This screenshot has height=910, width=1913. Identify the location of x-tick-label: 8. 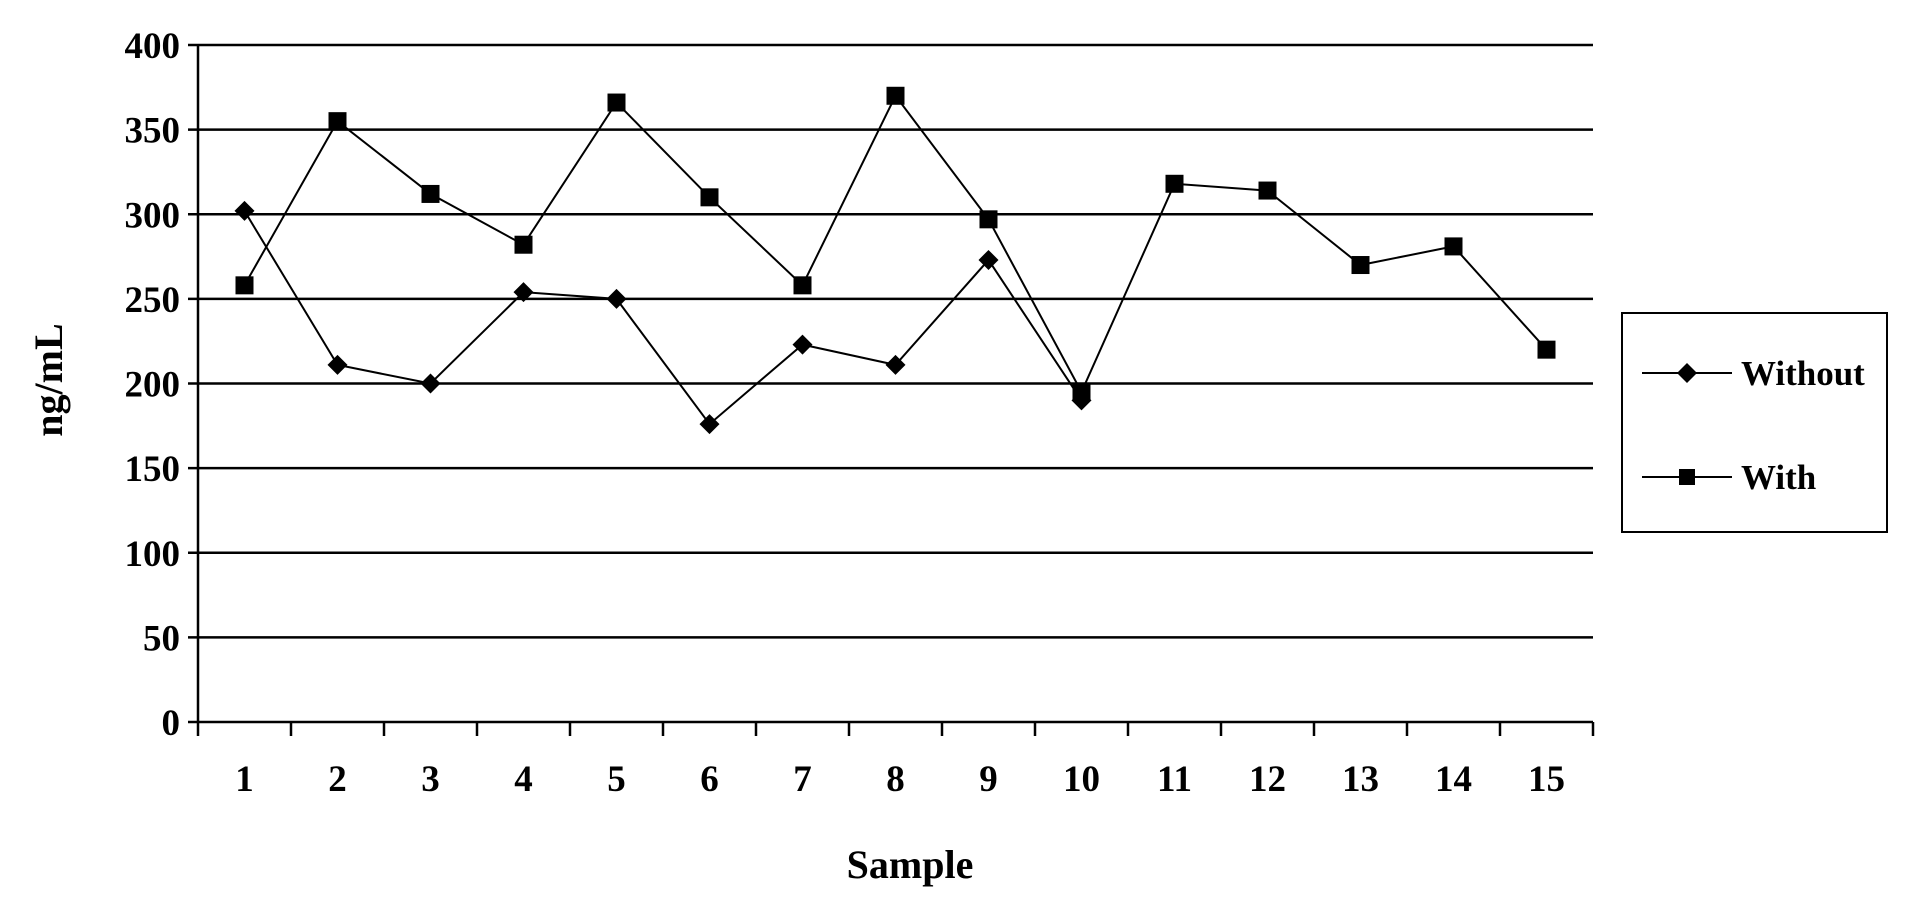
(895, 779).